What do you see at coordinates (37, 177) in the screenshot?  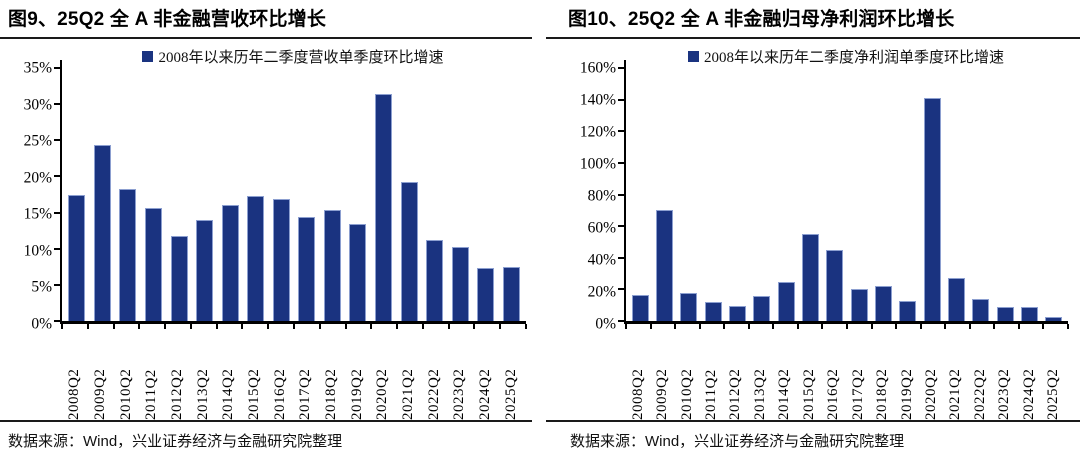 I see `y-axis-tick-label: 20%` at bounding box center [37, 177].